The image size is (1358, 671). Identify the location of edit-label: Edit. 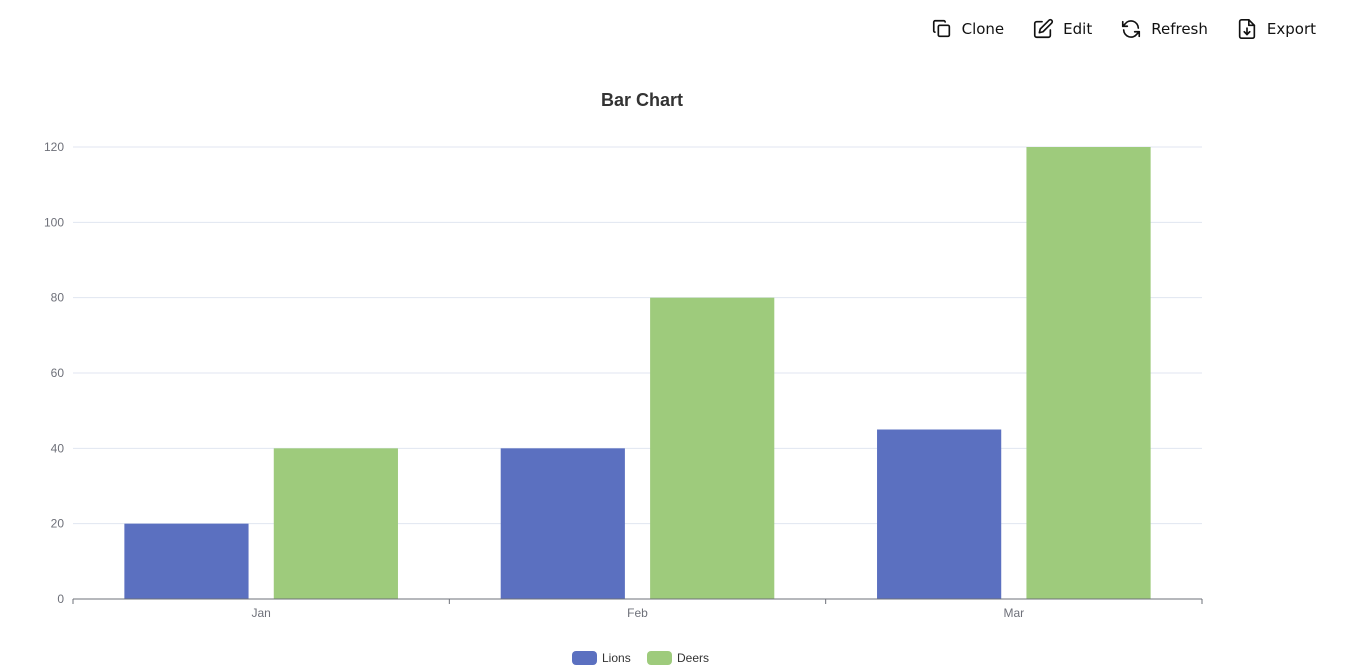
(1078, 29).